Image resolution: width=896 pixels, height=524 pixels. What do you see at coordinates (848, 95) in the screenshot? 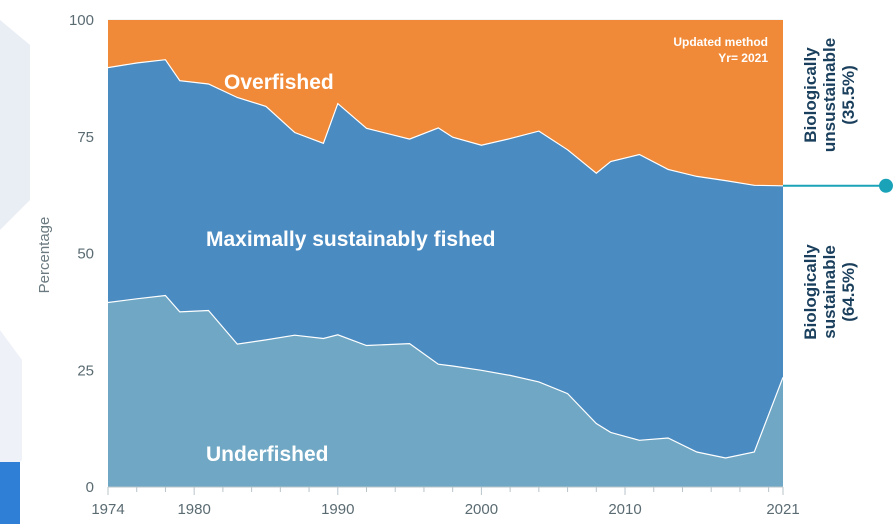
I see `unsustainable-label-line3: (35.5%)` at bounding box center [848, 95].